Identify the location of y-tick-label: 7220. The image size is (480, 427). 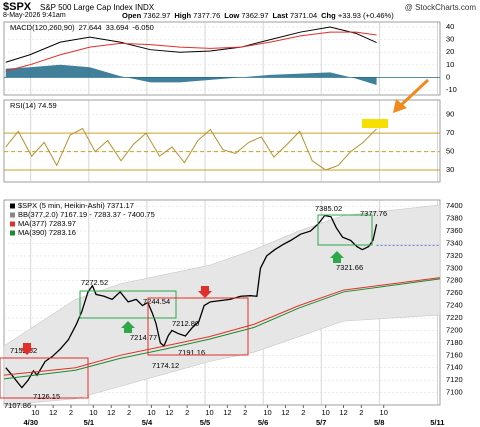
(454, 317).